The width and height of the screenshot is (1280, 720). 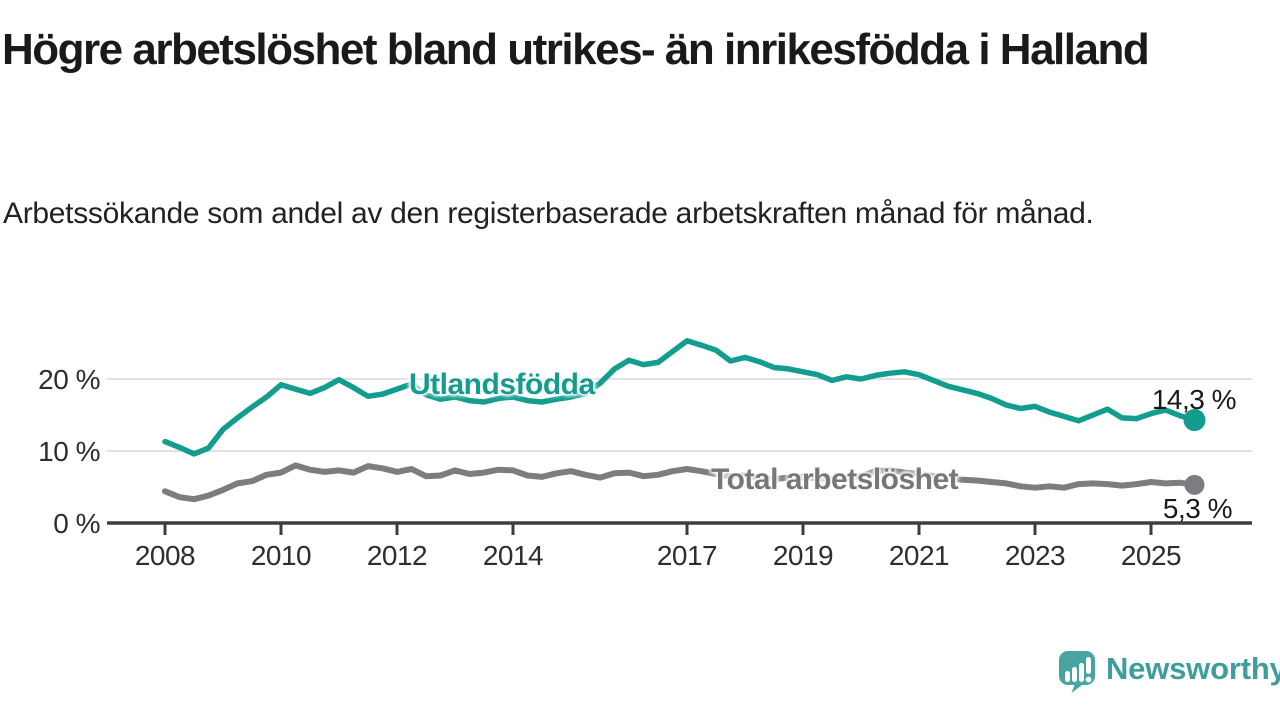 What do you see at coordinates (1074, 674) in the screenshot?
I see `logo-bar-medium` at bounding box center [1074, 674].